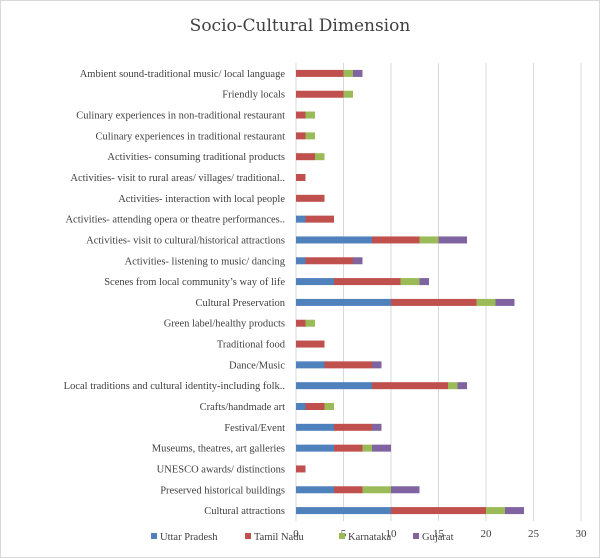 The height and width of the screenshot is (558, 600). I want to click on x-tick-label: 20, so click(487, 534).